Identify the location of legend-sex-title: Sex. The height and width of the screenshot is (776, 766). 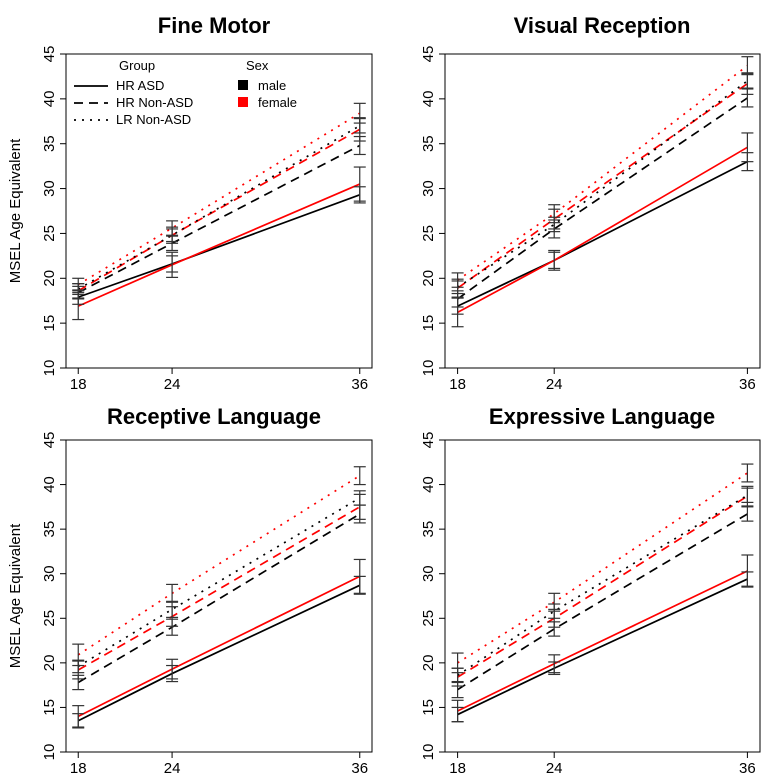
(257, 65).